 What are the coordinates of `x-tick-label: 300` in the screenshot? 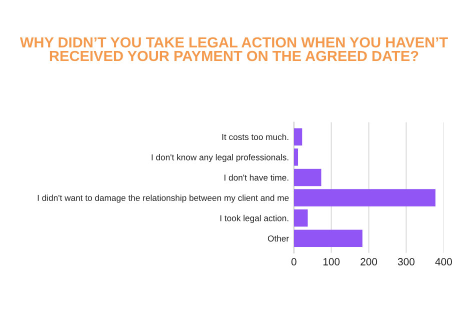 It's located at (406, 262).